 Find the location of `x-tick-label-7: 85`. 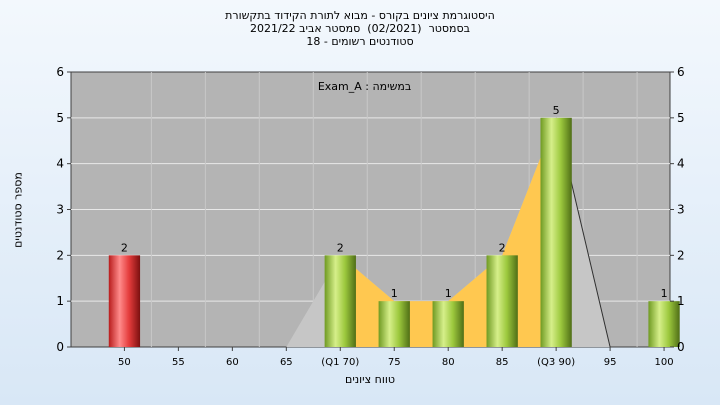

x-tick-label-7: 85 is located at coordinates (502, 362).